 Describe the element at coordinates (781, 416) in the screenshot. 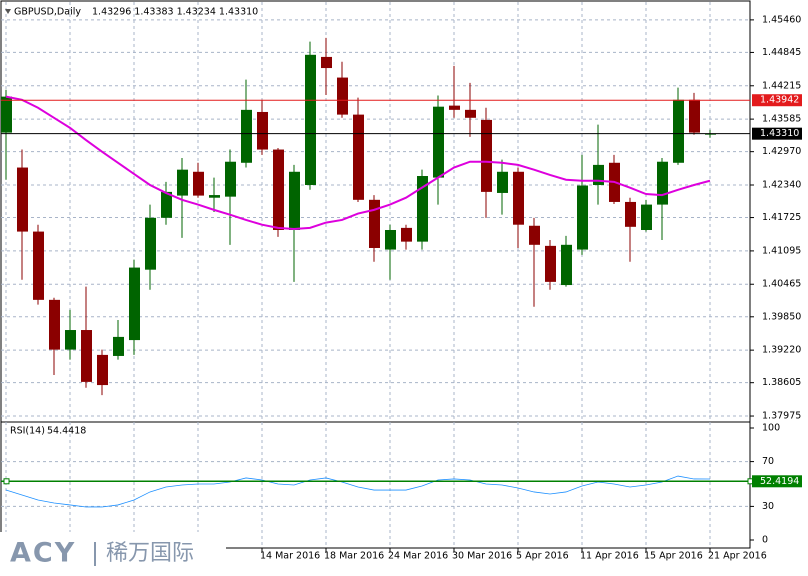

I see `y-tick-label: 1.37975` at that location.